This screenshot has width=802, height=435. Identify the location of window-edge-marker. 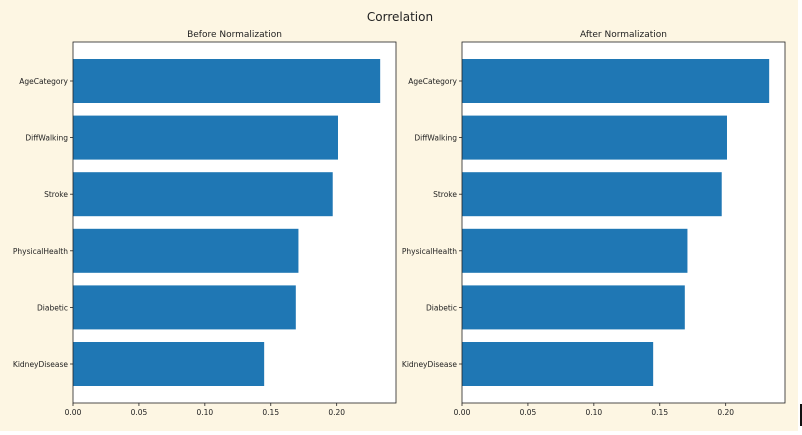
(801, 415).